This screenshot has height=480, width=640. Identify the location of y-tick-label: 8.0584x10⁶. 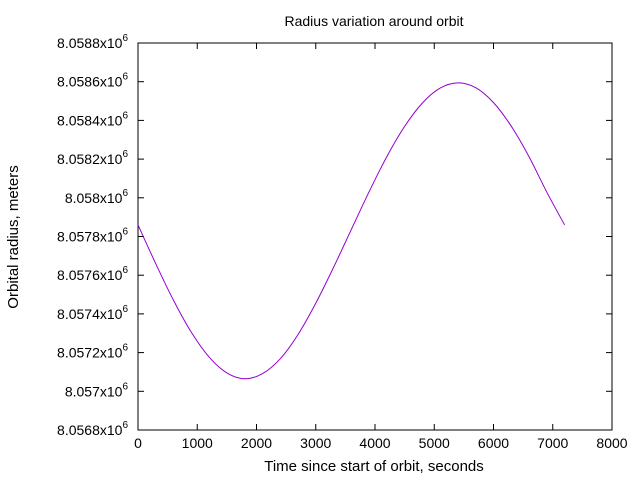
(92, 119).